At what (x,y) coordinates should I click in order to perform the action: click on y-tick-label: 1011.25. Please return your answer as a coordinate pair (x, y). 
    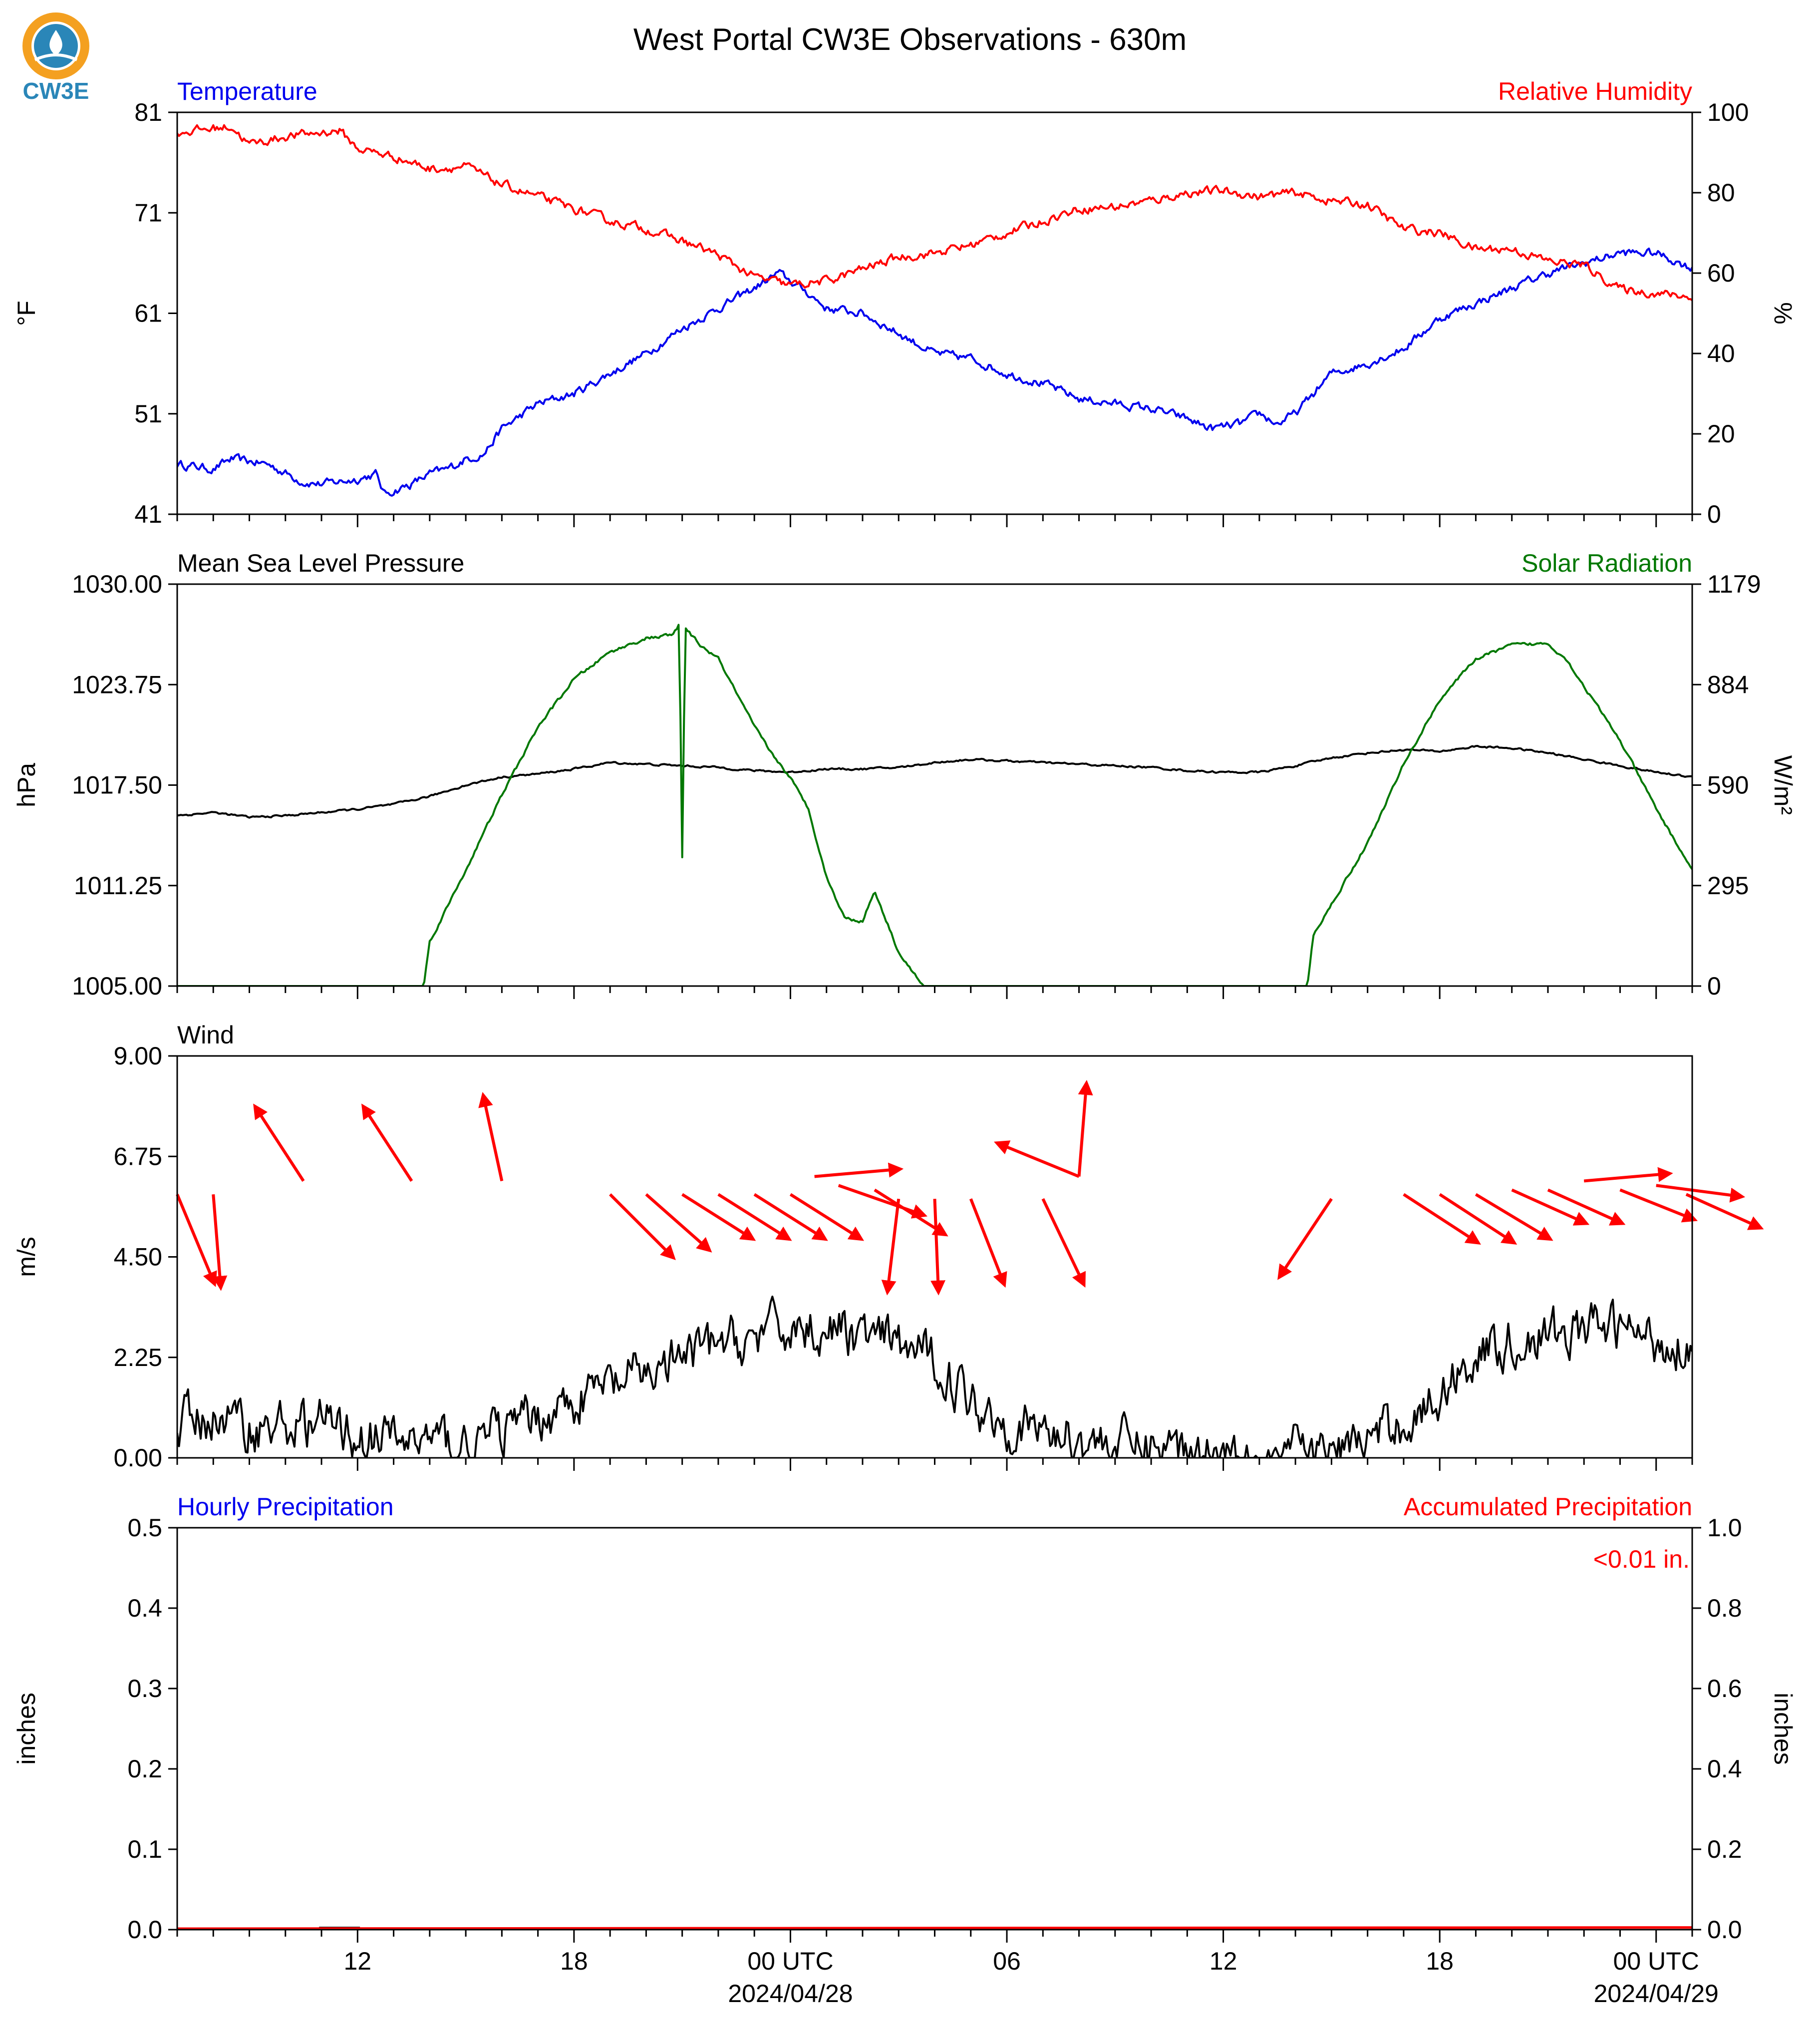
    Looking at the image, I should click on (118, 886).